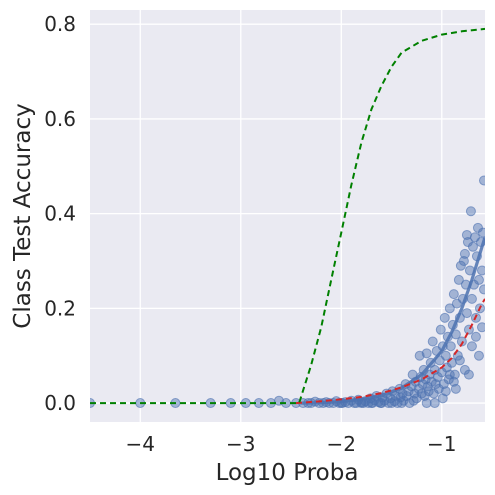  What do you see at coordinates (441, 444) in the screenshot?
I see `x-tick-label: −1` at bounding box center [441, 444].